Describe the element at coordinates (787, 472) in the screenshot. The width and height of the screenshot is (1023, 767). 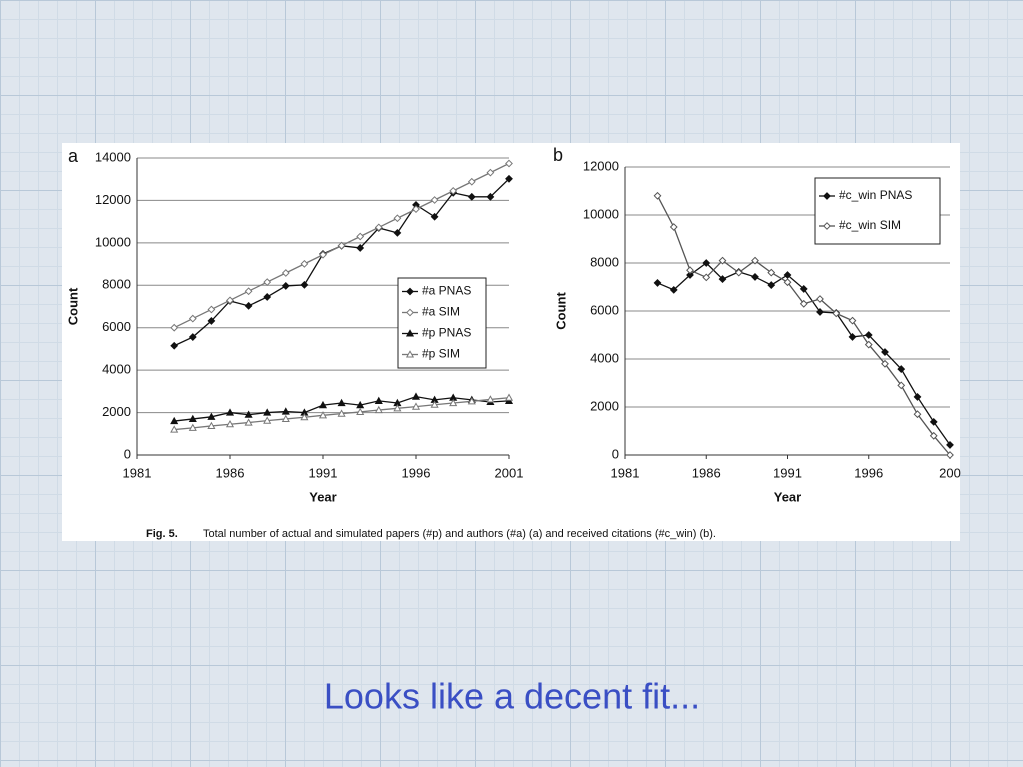
I see `x-tick-label: 1991` at that location.